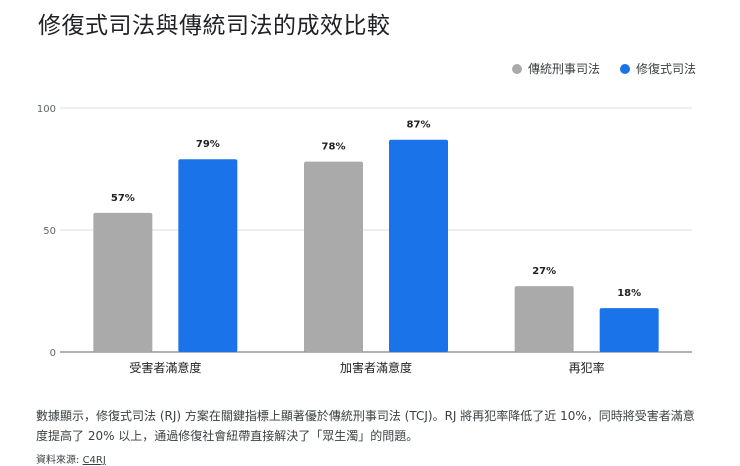 The width and height of the screenshot is (740, 466). I want to click on data-label: 18%, so click(629, 293).